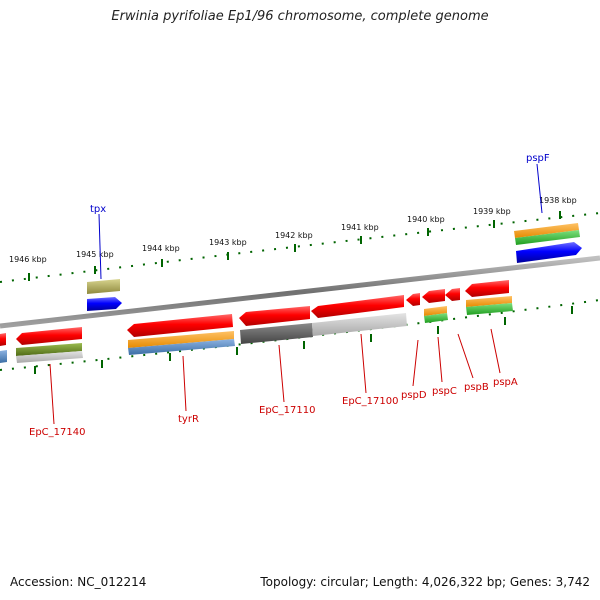 This screenshot has height=600, width=600. I want to click on leader-tpx, so click(100, 246).